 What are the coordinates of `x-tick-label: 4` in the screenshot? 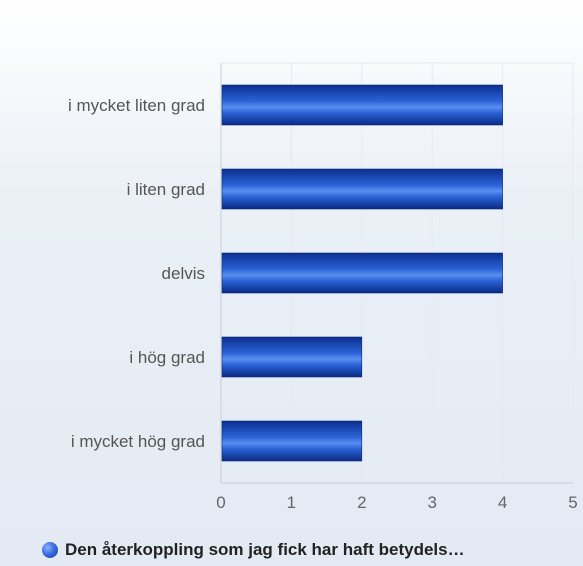 It's located at (502, 502).